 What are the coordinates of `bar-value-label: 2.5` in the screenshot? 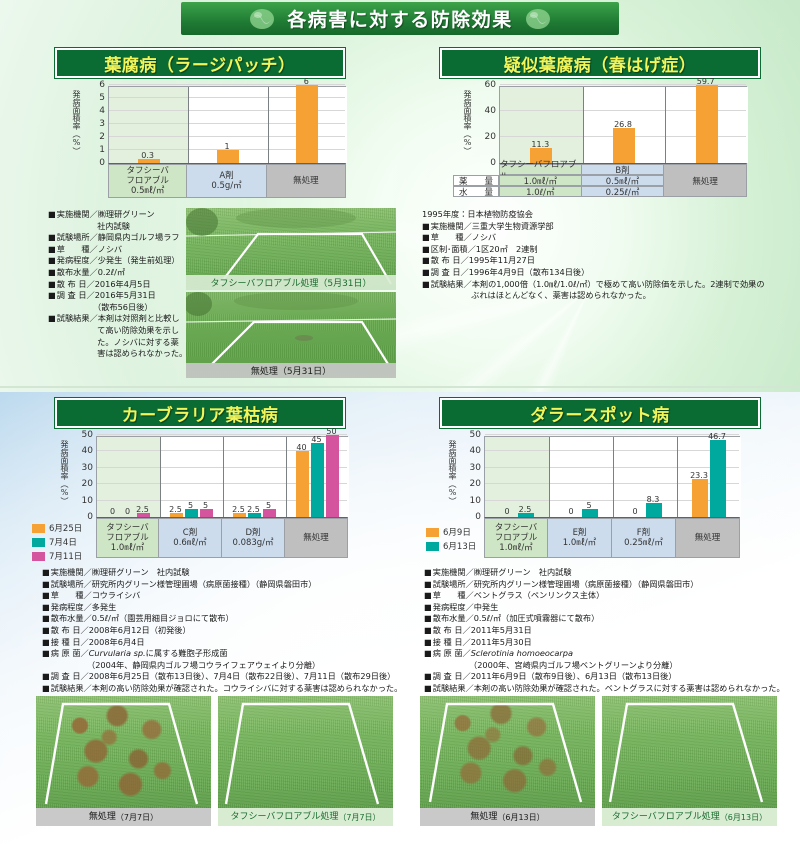 It's located at (525, 509).